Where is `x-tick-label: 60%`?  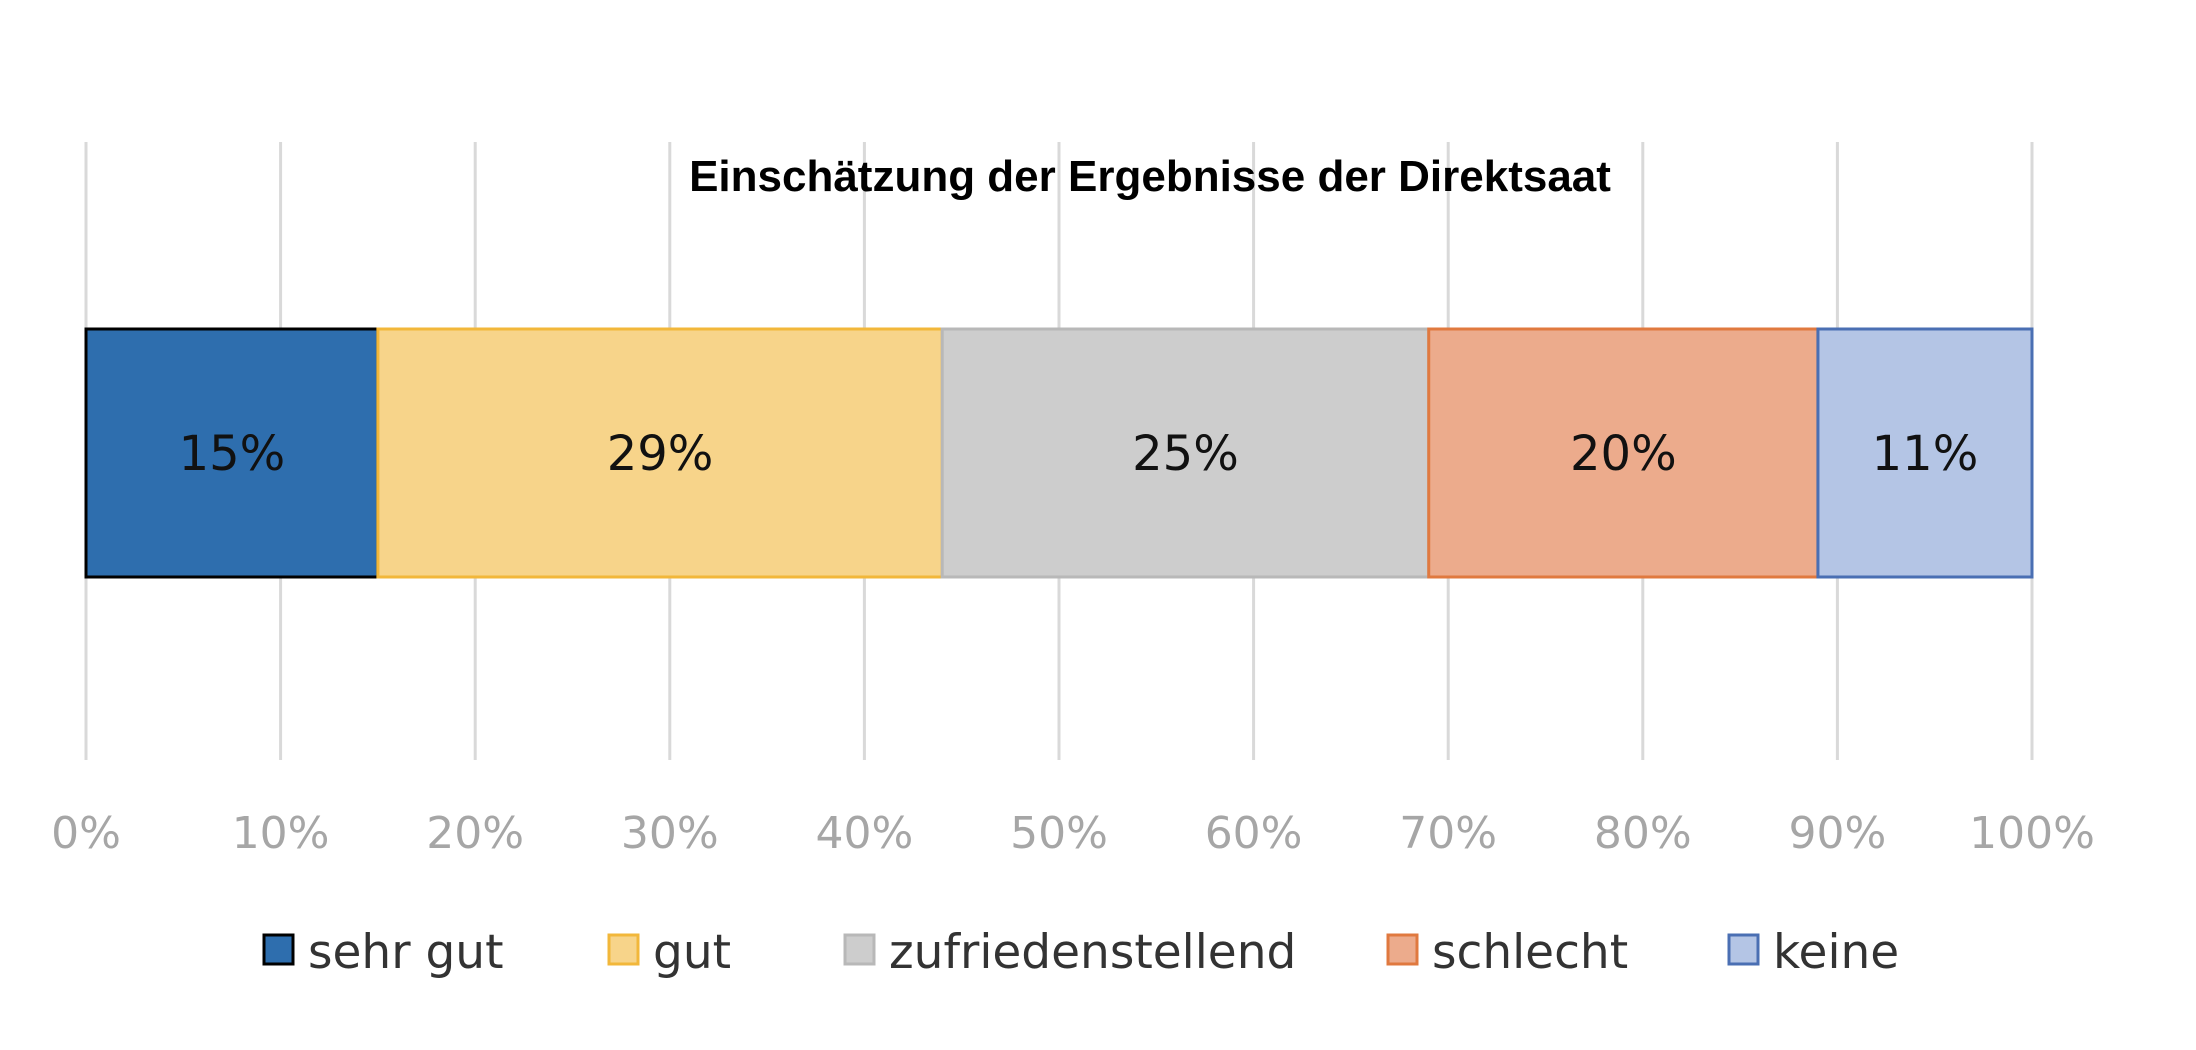 x-tick-label: 60% is located at coordinates (1254, 833).